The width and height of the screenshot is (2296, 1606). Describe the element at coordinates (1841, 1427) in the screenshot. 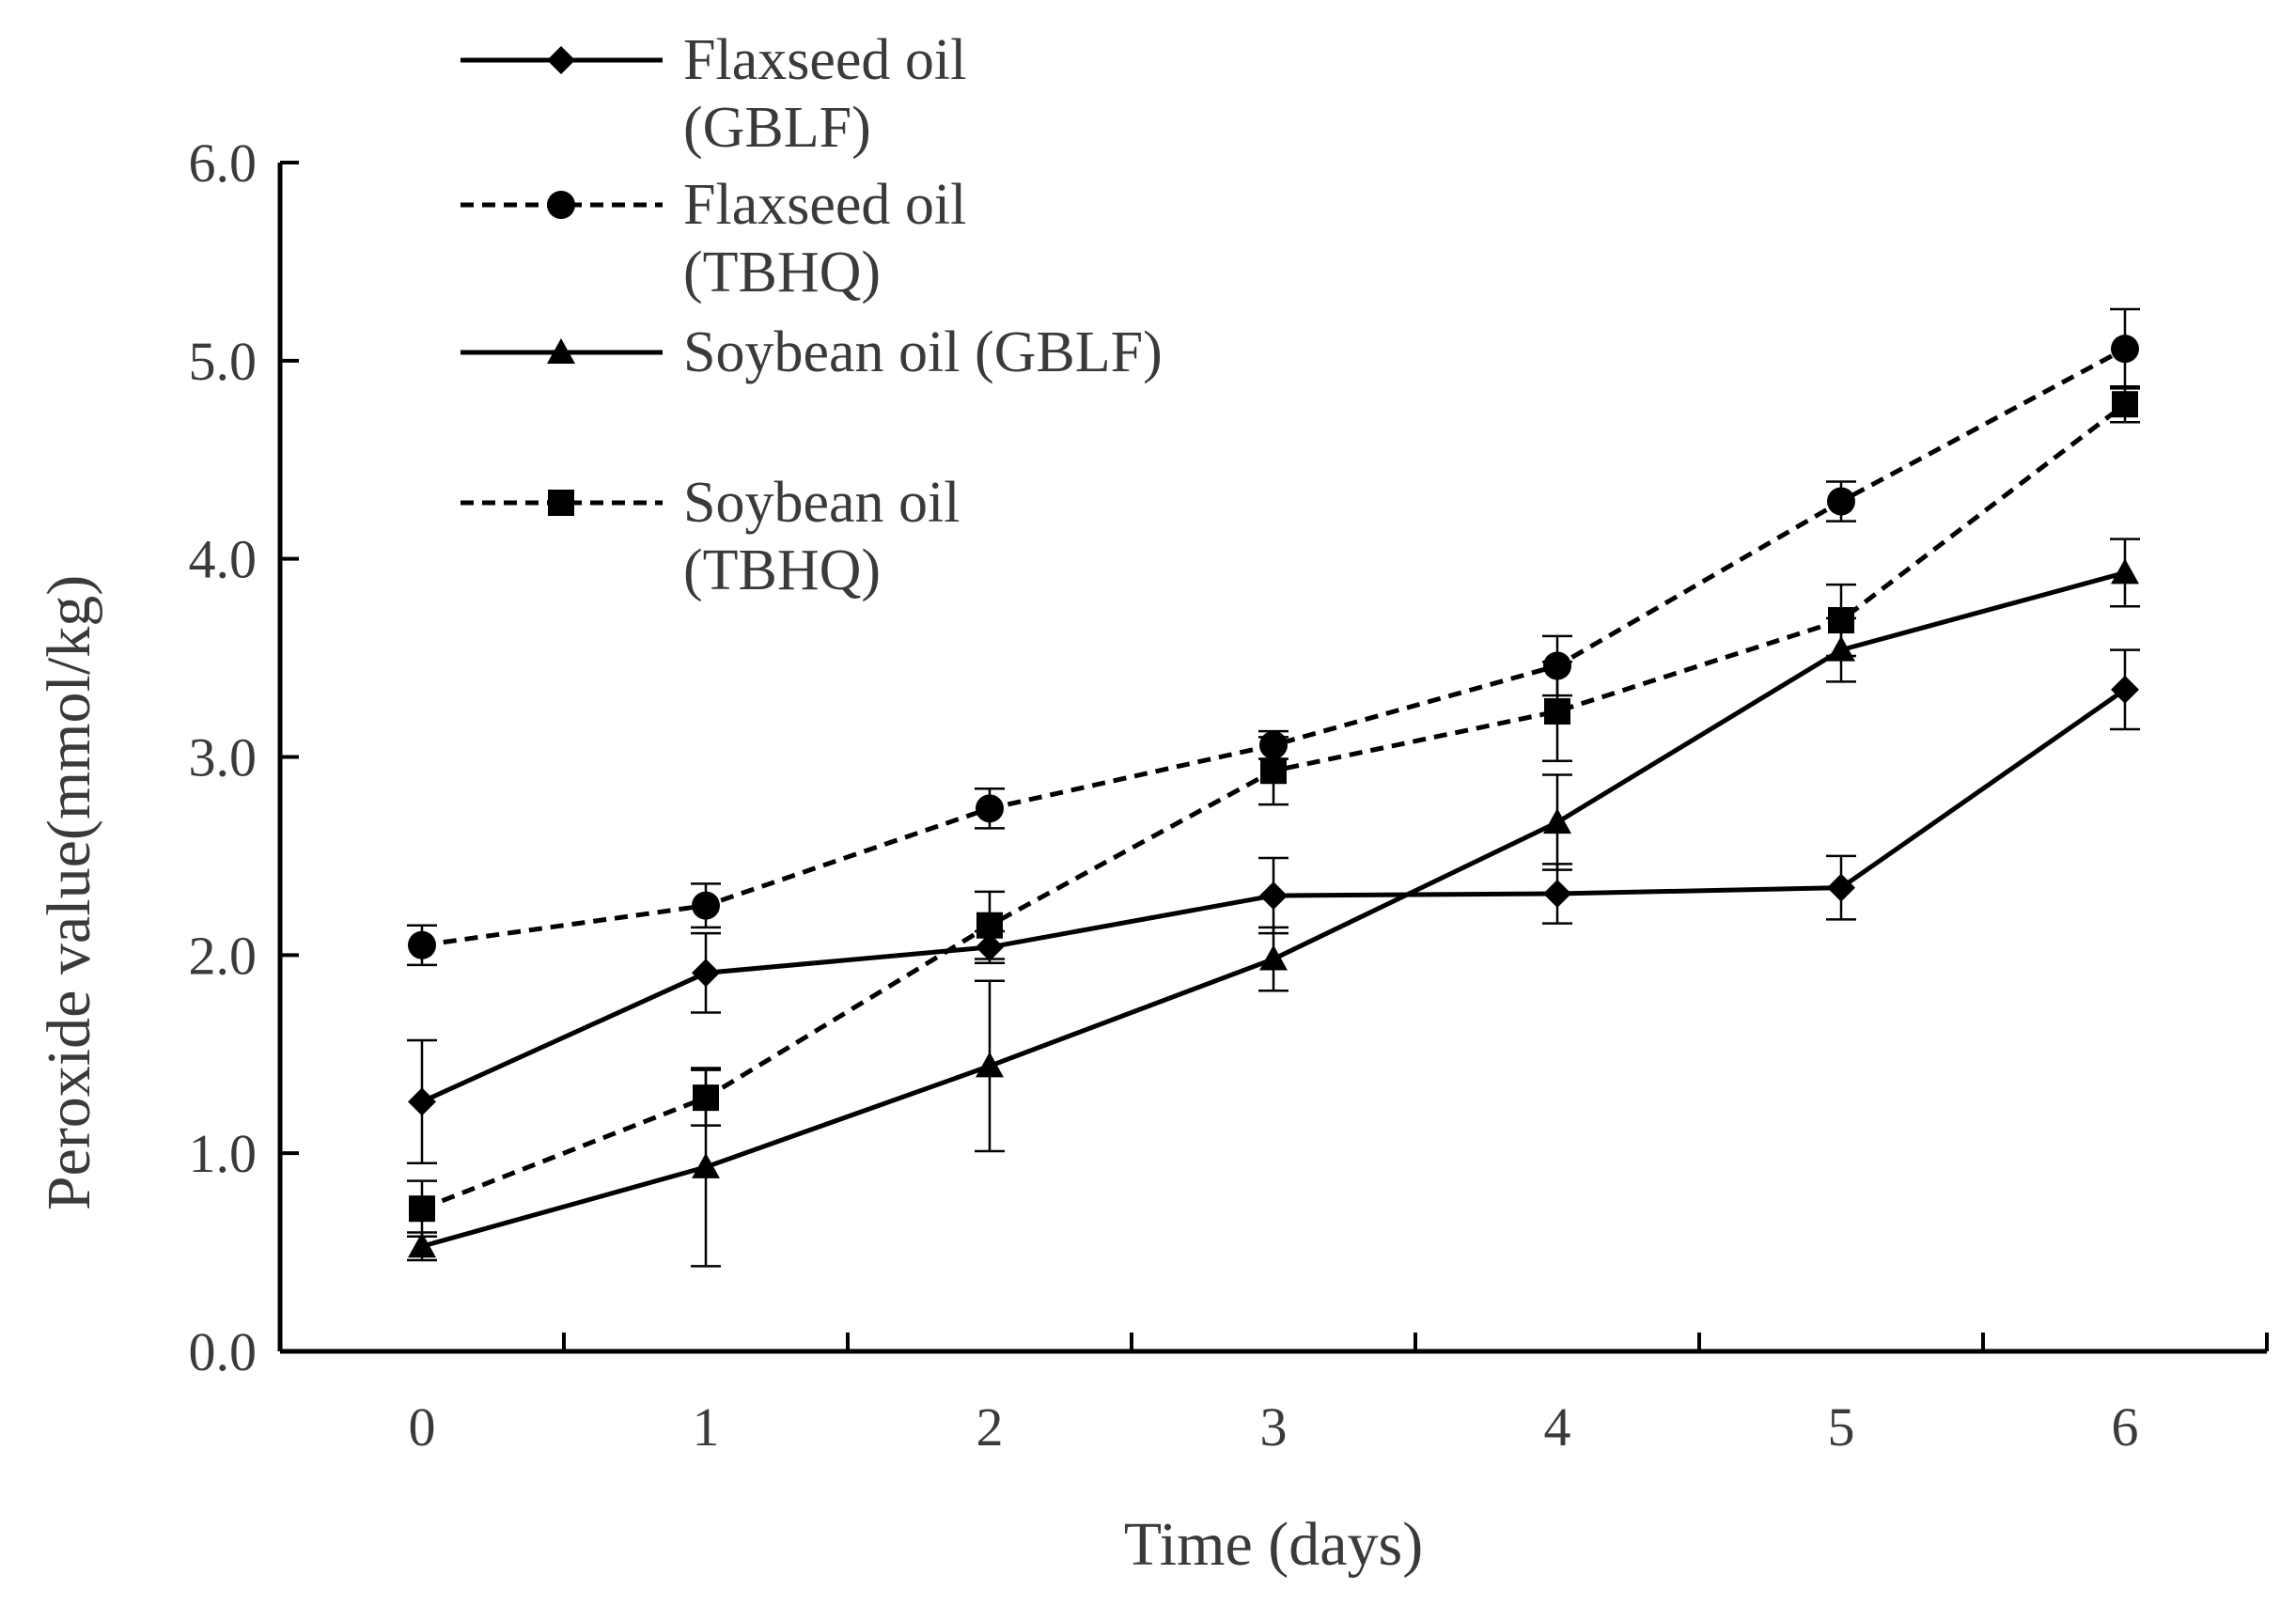

I see `x-tick-label: 5` at that location.